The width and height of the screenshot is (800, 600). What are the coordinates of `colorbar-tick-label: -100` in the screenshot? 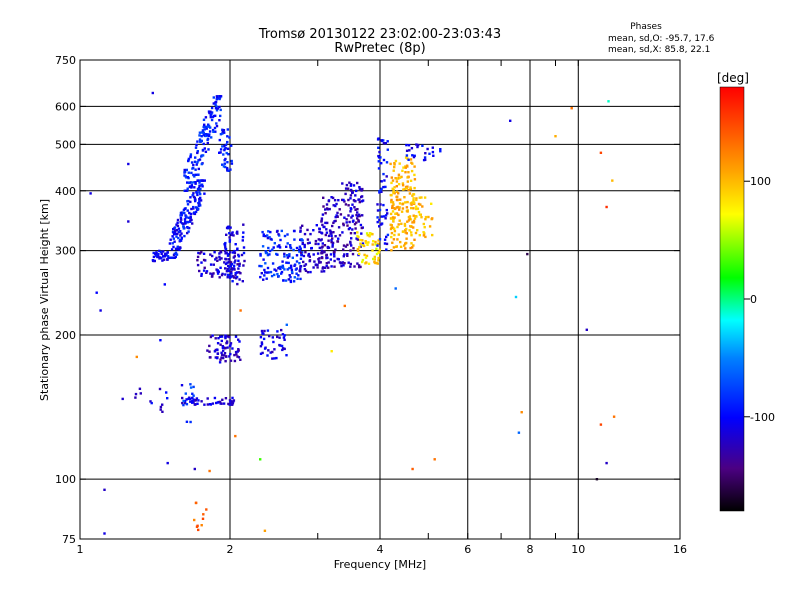 It's located at (762, 417).